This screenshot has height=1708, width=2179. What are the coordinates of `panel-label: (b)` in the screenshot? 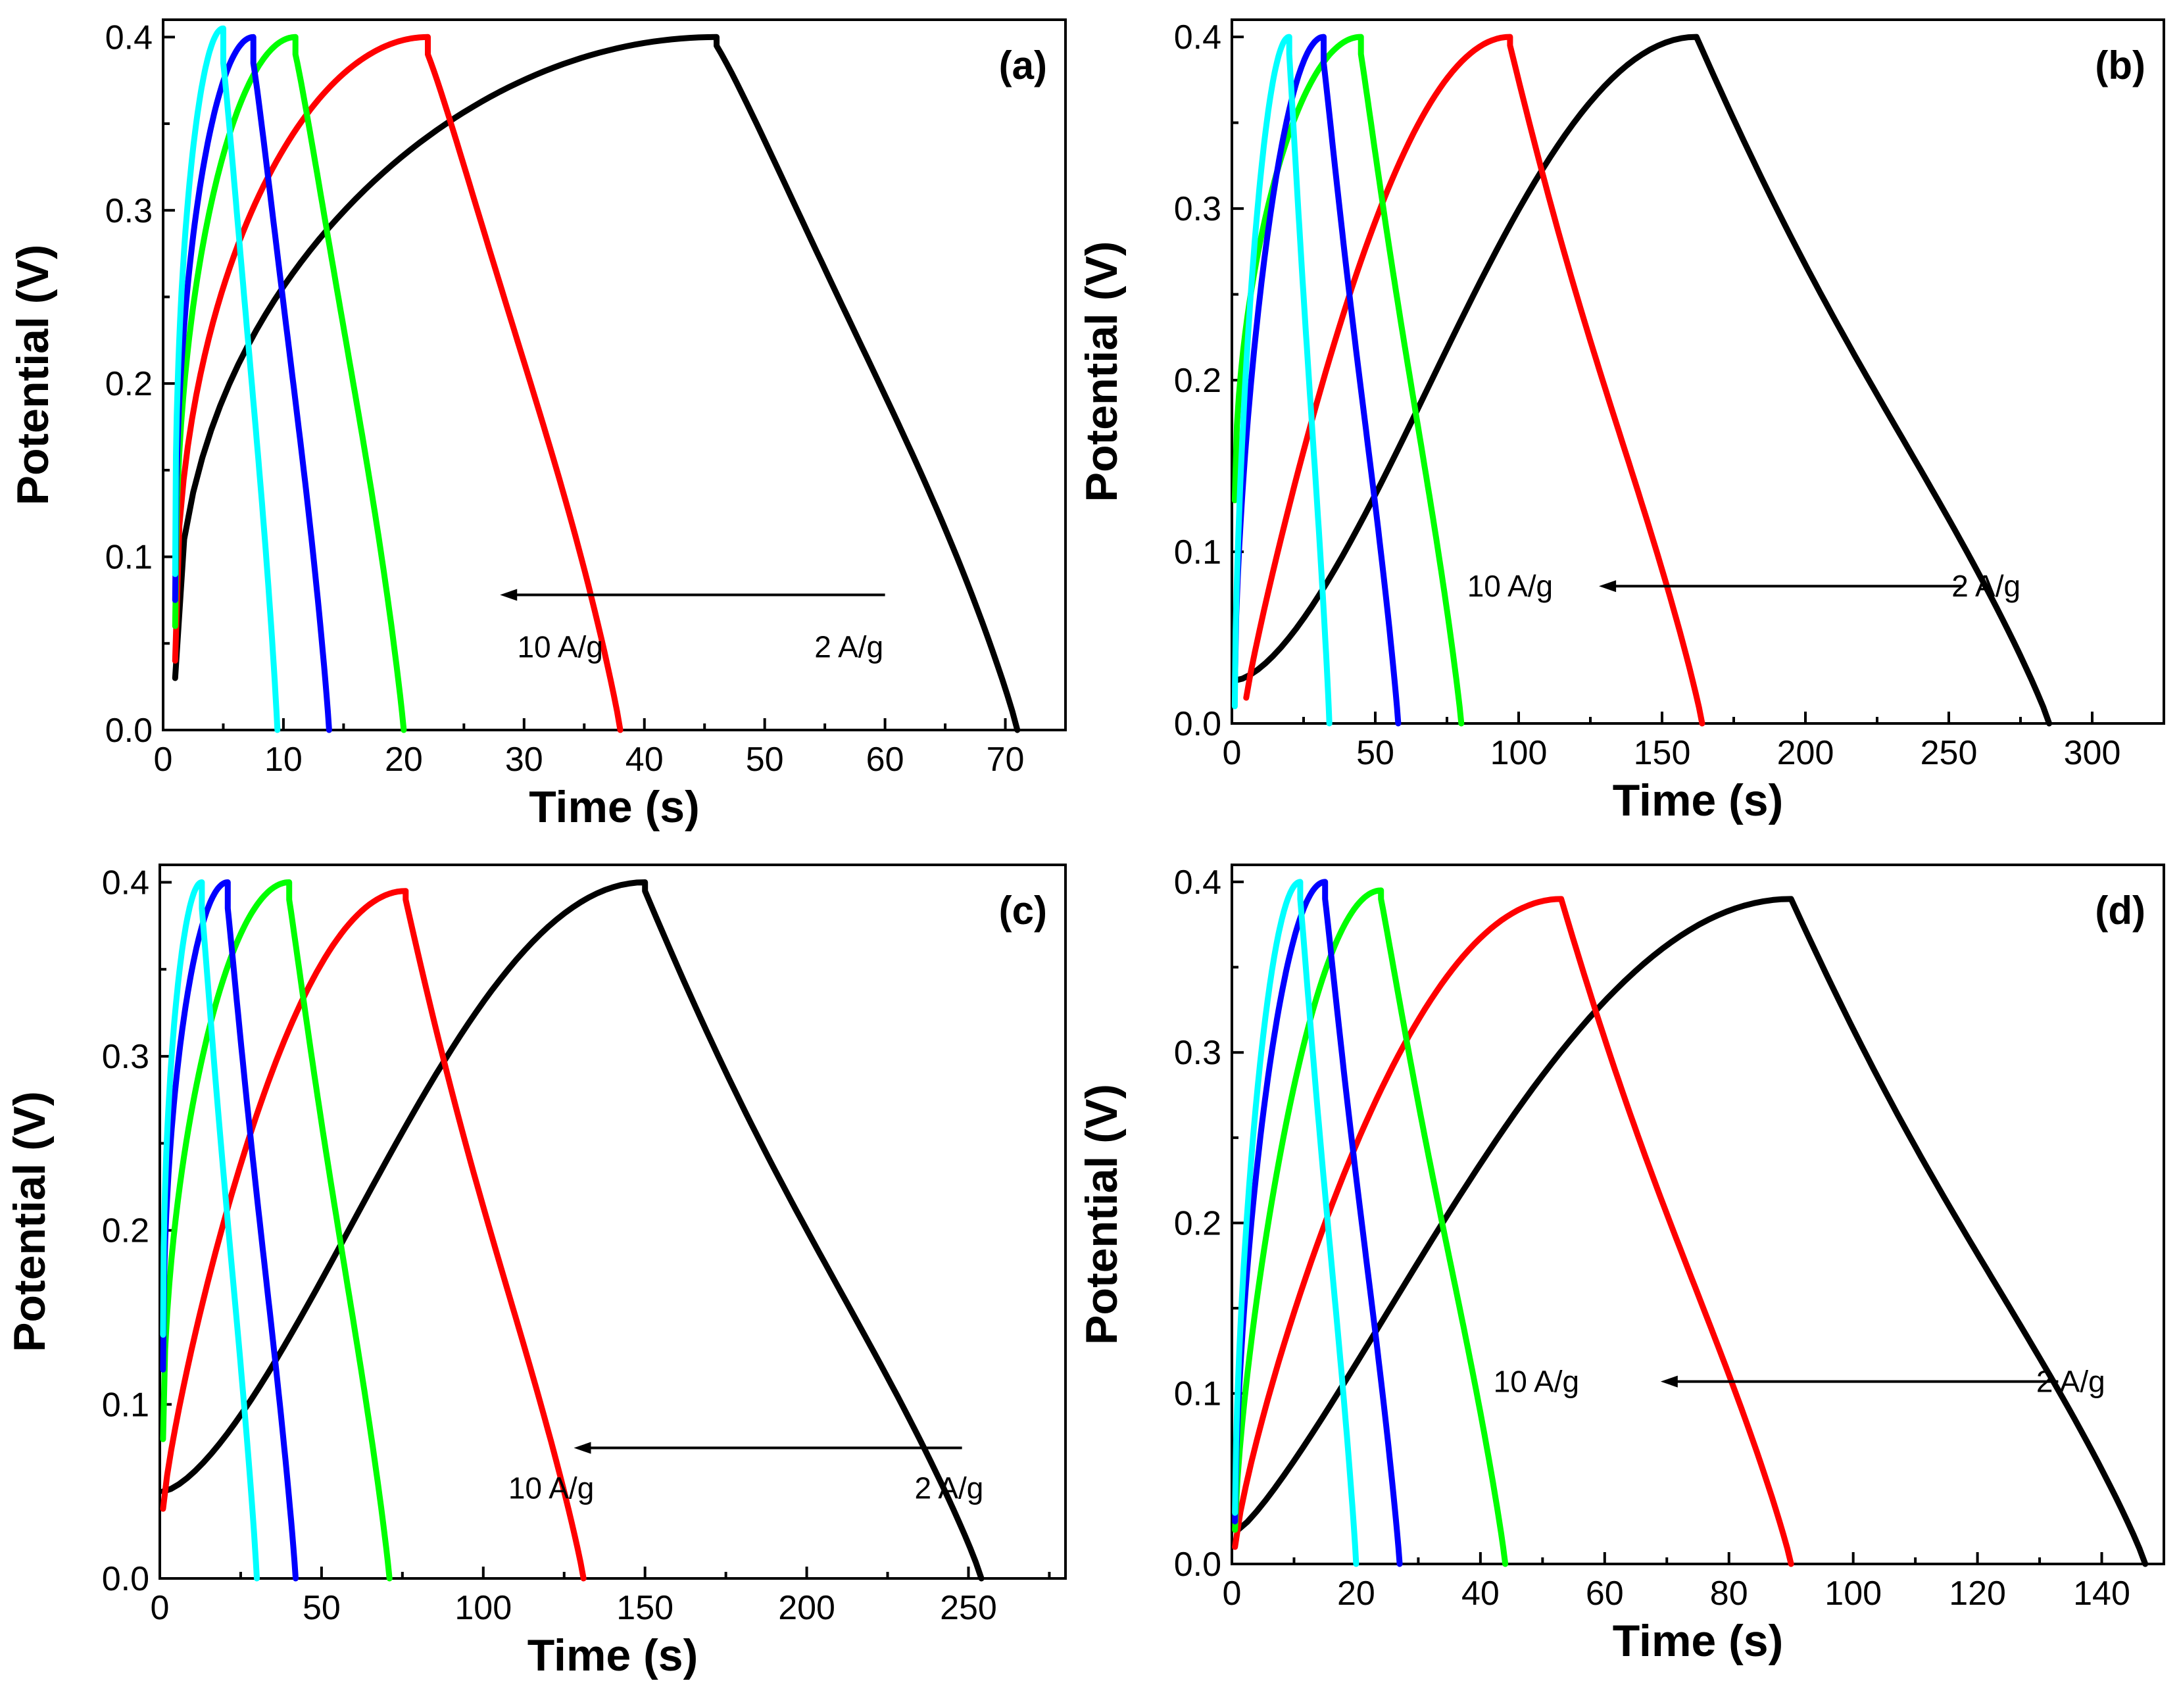 It's located at (2120, 65).